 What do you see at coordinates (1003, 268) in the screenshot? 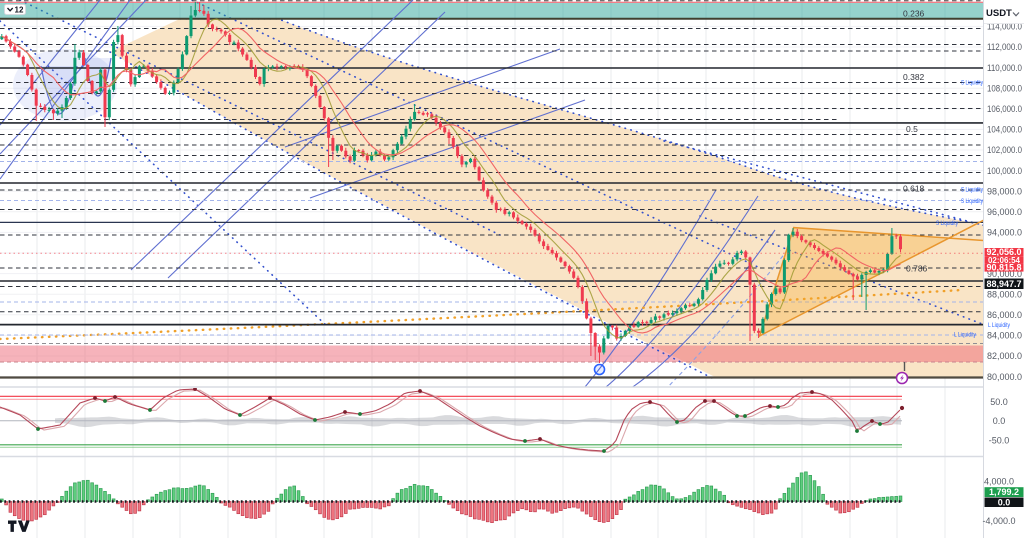
I see `svg-text: 90,815.8` at bounding box center [1003, 268].